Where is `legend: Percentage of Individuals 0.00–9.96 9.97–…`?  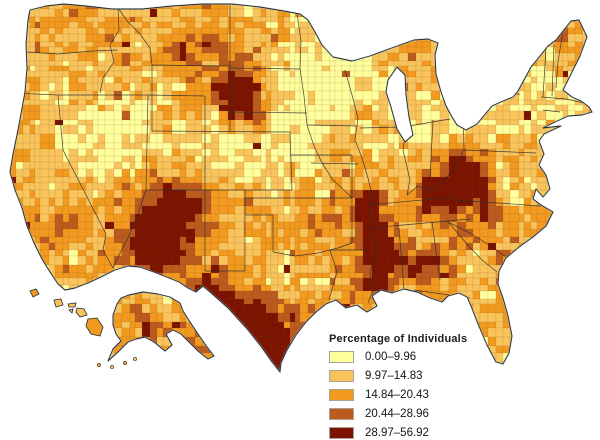 legend: Percentage of Individuals 0.00–9.96 9.97–… is located at coordinates (398, 386).